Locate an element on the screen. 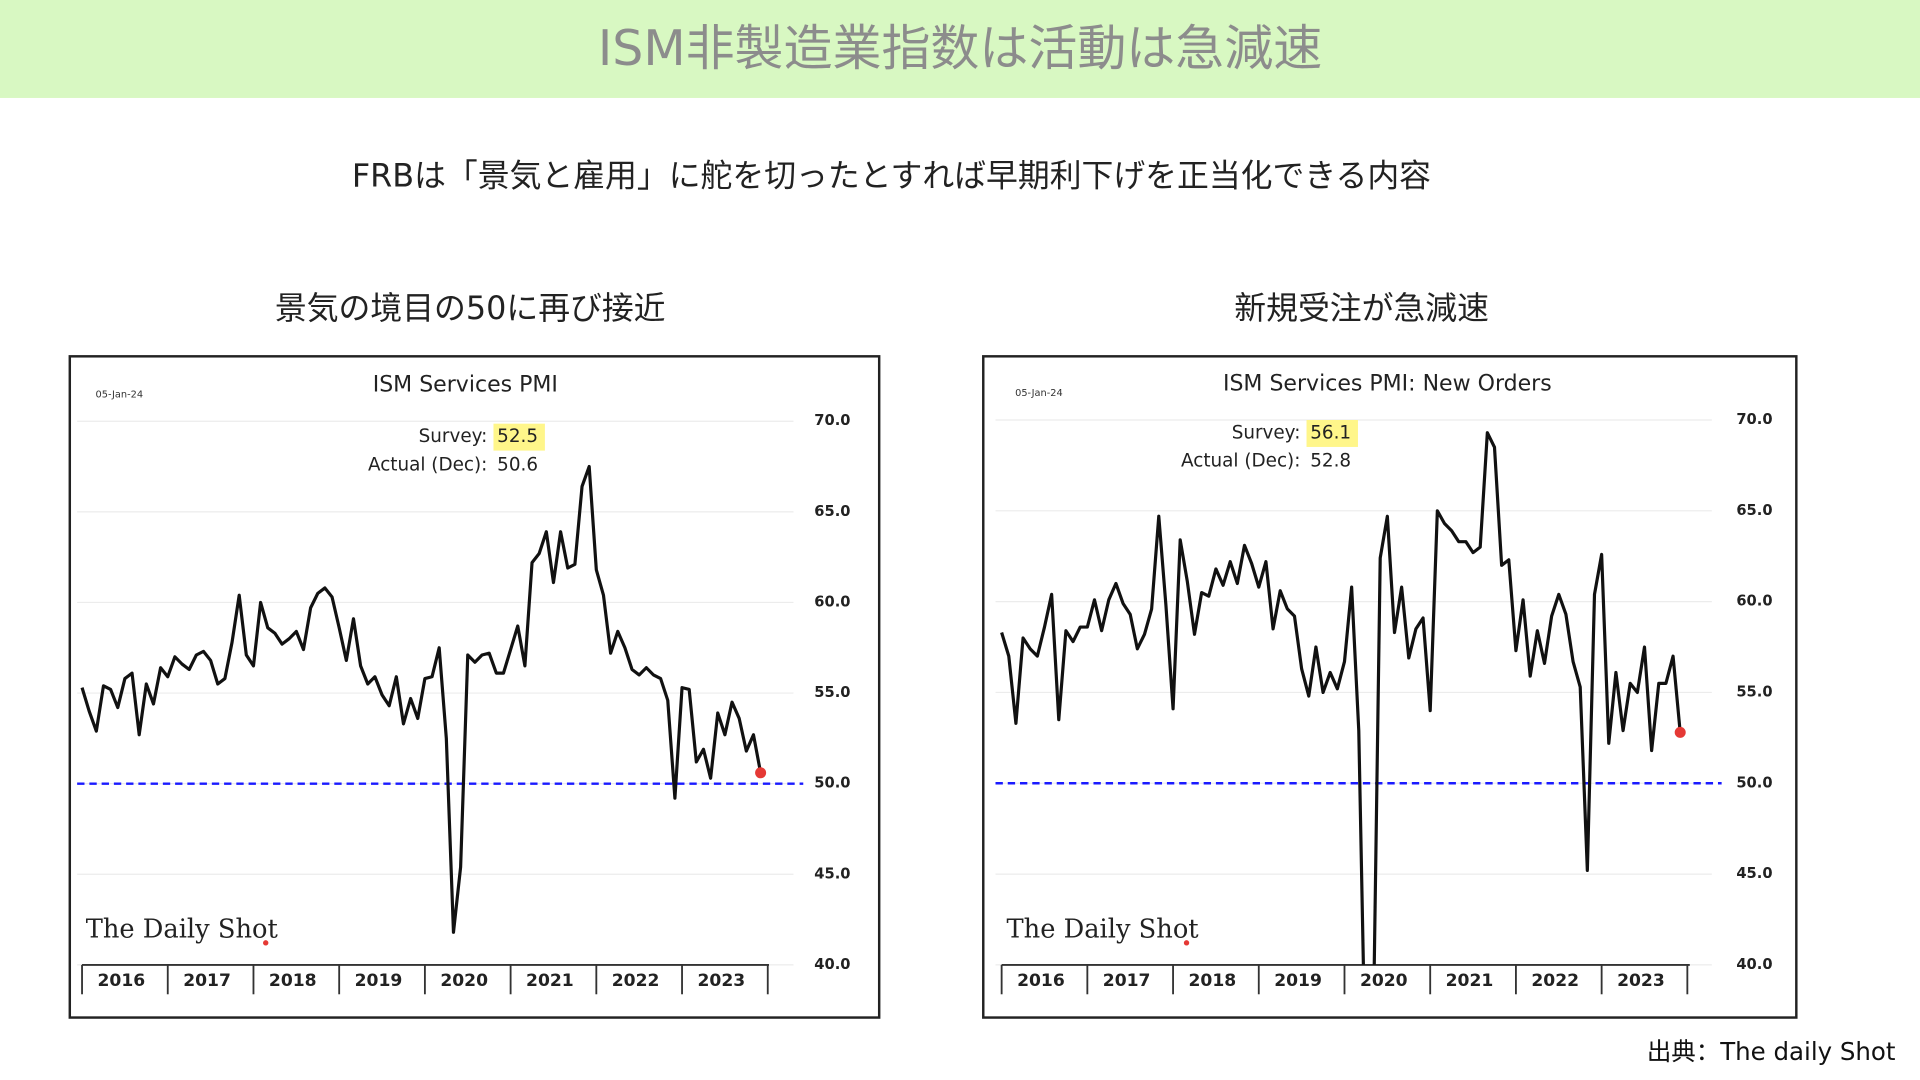 The height and width of the screenshot is (1080, 1920). subtitle: FRBは「景気と雇用」に舵を切ったとすれば早期利下げを正当化できる内容 is located at coordinates (891, 176).